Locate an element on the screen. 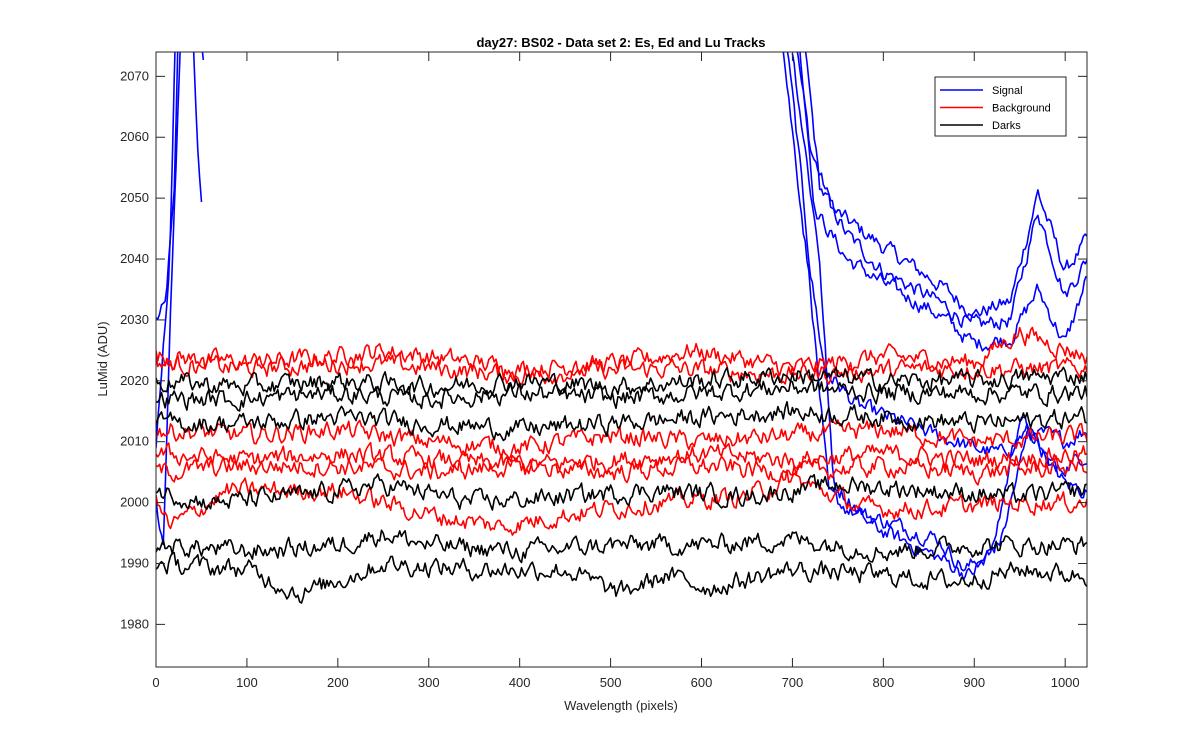 This screenshot has width=1200, height=750. x-tick-label: 800 is located at coordinates (883, 682).